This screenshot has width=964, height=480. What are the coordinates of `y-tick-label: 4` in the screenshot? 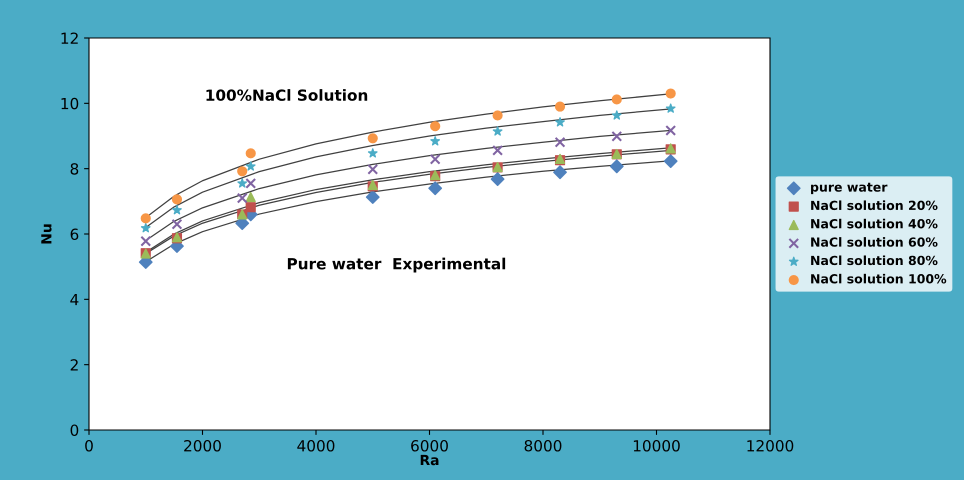 It's located at (74, 300).